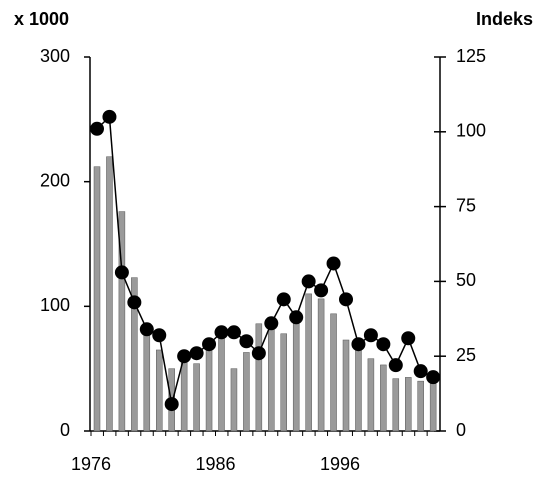 Image resolution: width=537 pixels, height=480 pixels. Describe the element at coordinates (55, 305) in the screenshot. I see `y-tick-label: 100` at that location.